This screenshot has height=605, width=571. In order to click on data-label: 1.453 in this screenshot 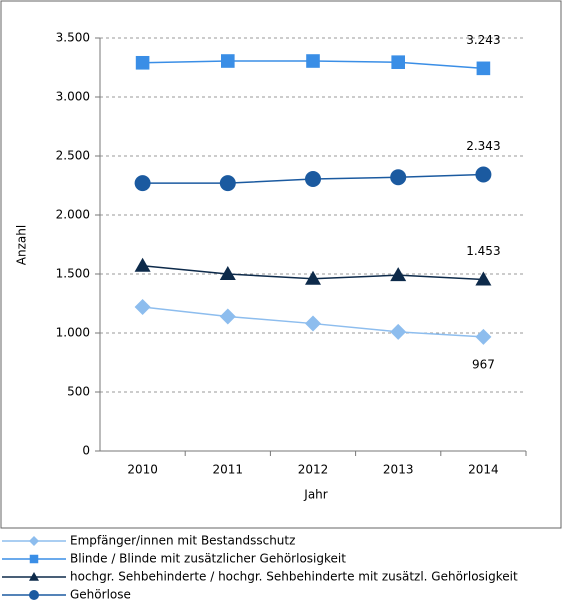, I will do `click(483, 251)`.